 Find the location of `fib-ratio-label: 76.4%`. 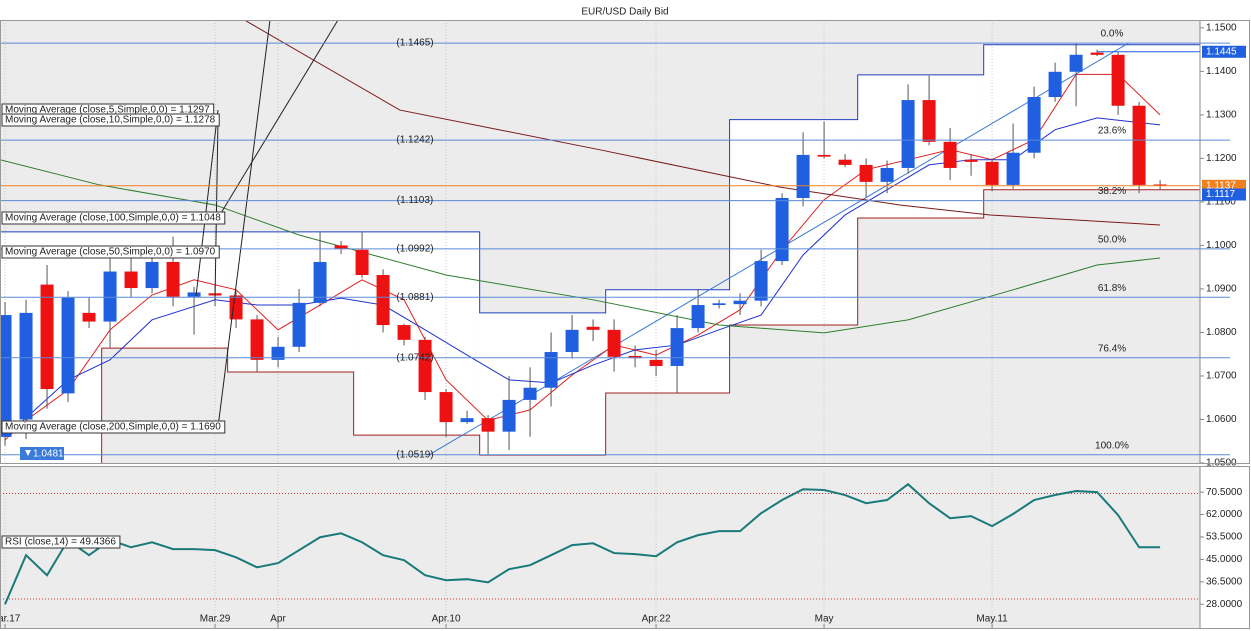

fib-ratio-label: 76.4% is located at coordinates (1112, 348).